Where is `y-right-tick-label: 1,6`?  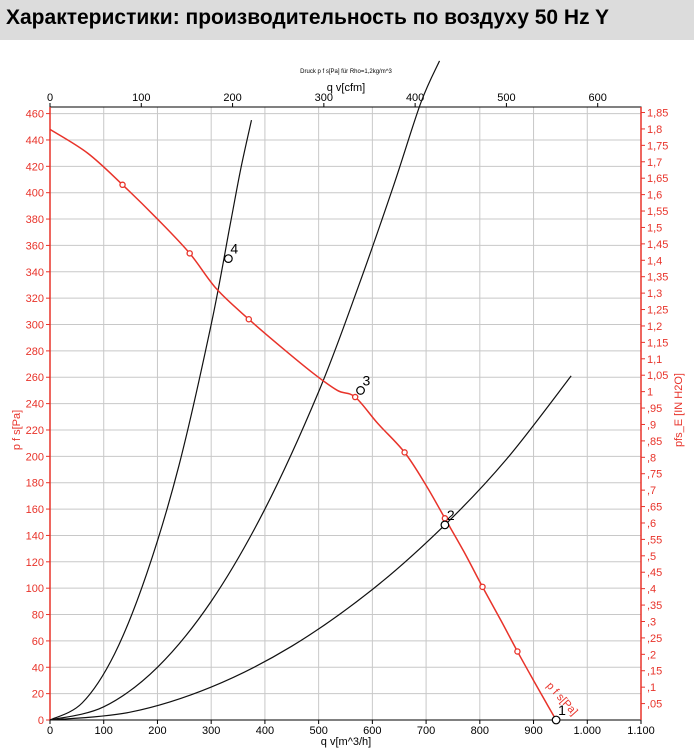
y-right-tick-label: 1,6 is located at coordinates (654, 196).